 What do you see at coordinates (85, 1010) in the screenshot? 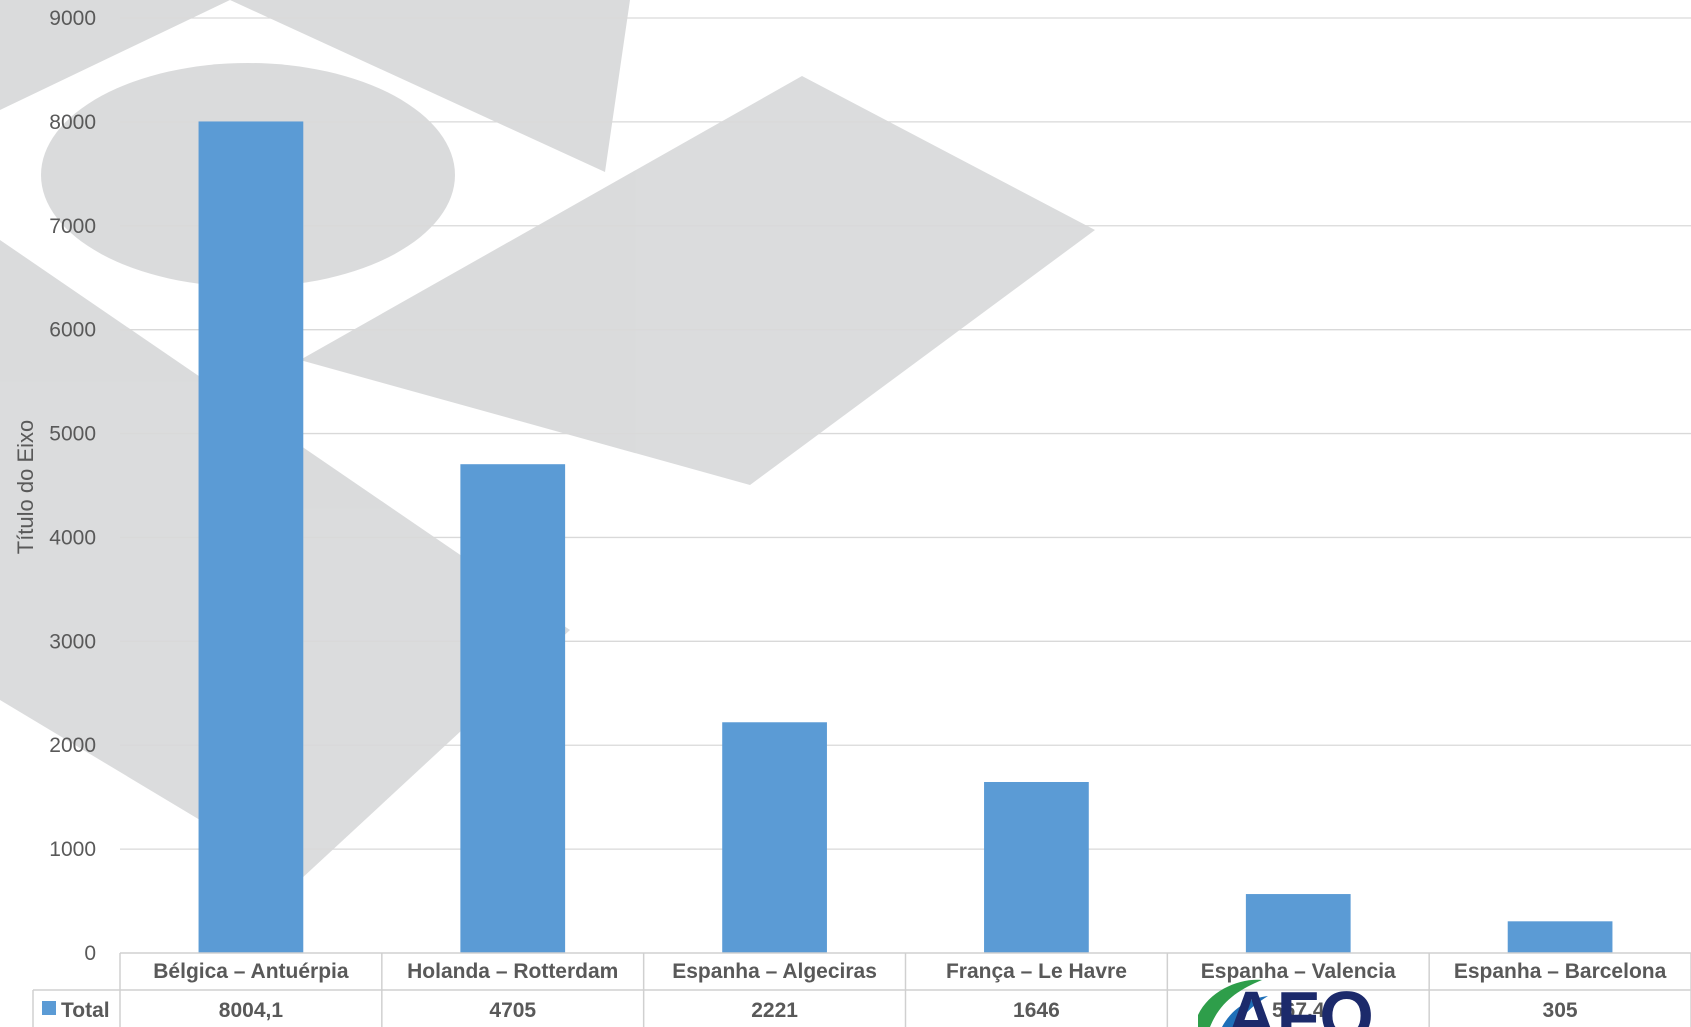
I see `legend-label: Total` at bounding box center [85, 1010].